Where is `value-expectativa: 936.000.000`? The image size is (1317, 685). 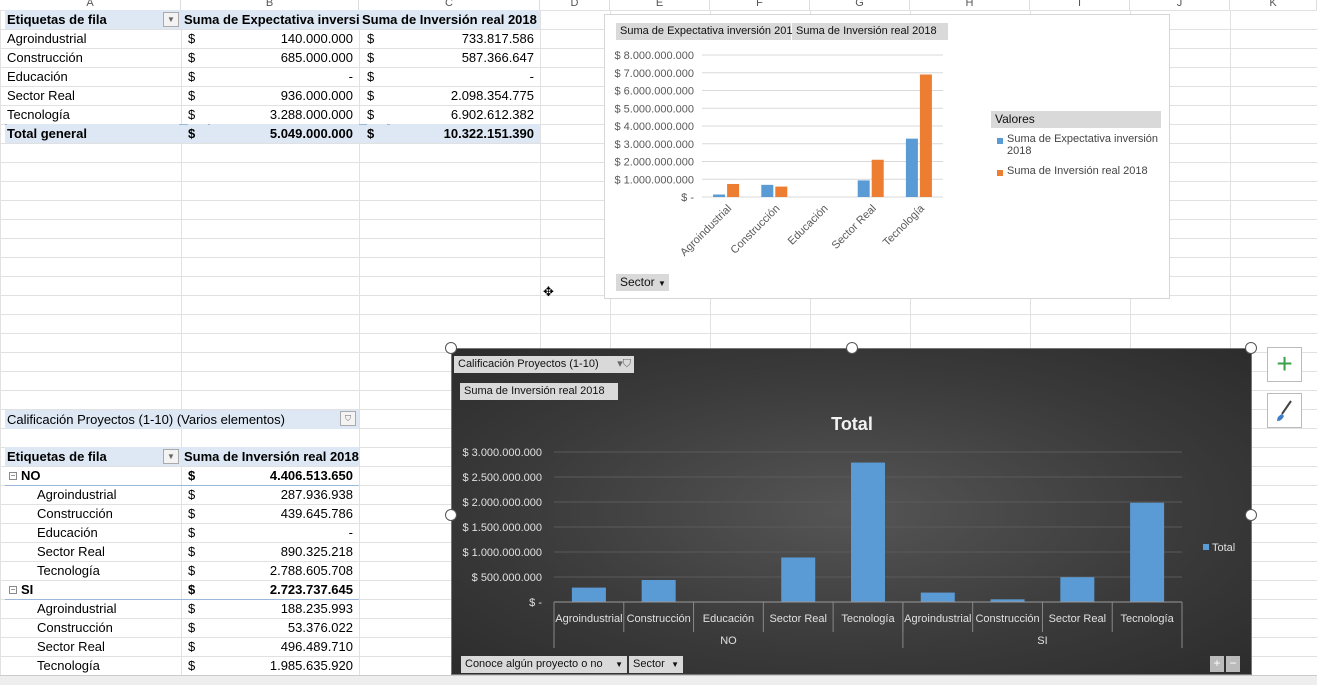 value-expectativa: 936.000.000 is located at coordinates (316, 95).